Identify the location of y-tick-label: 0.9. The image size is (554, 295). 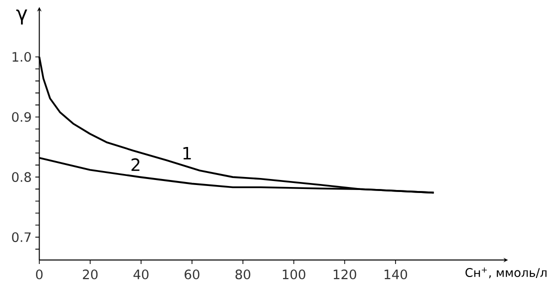
(21, 117).